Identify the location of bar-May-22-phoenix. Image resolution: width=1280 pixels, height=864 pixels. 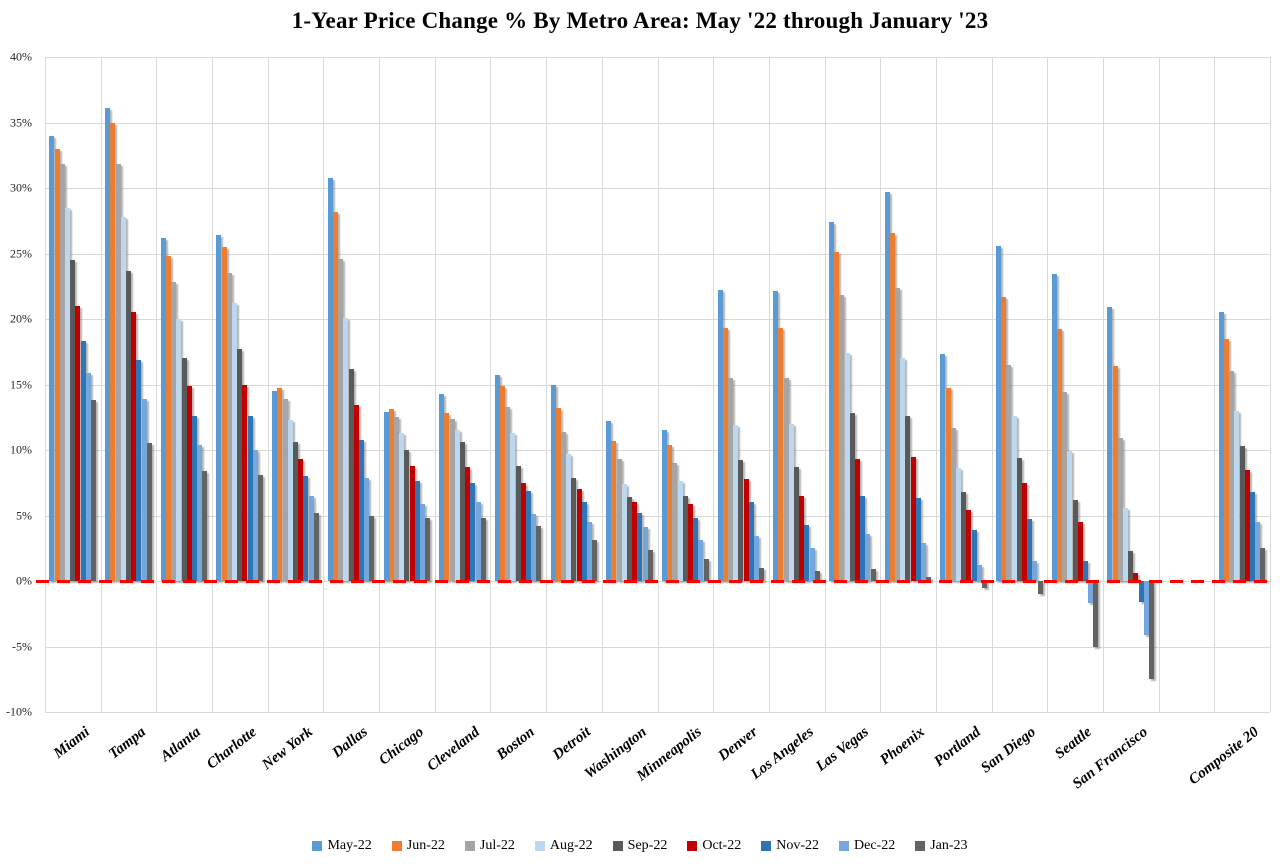
(887, 386).